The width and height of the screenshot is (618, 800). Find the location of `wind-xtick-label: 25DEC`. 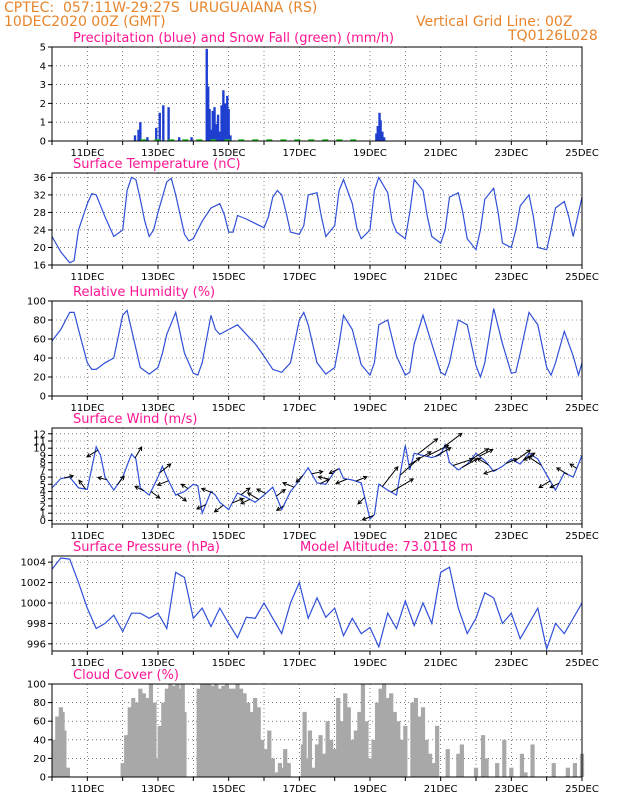

wind-xtick-label: 25DEC is located at coordinates (582, 536).